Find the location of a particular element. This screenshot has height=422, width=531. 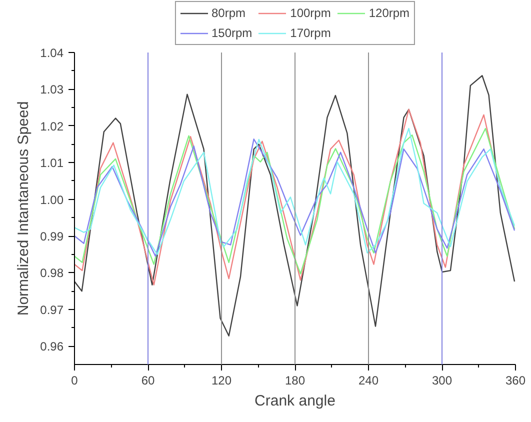

legend-label: 100rpm is located at coordinates (310, 13).